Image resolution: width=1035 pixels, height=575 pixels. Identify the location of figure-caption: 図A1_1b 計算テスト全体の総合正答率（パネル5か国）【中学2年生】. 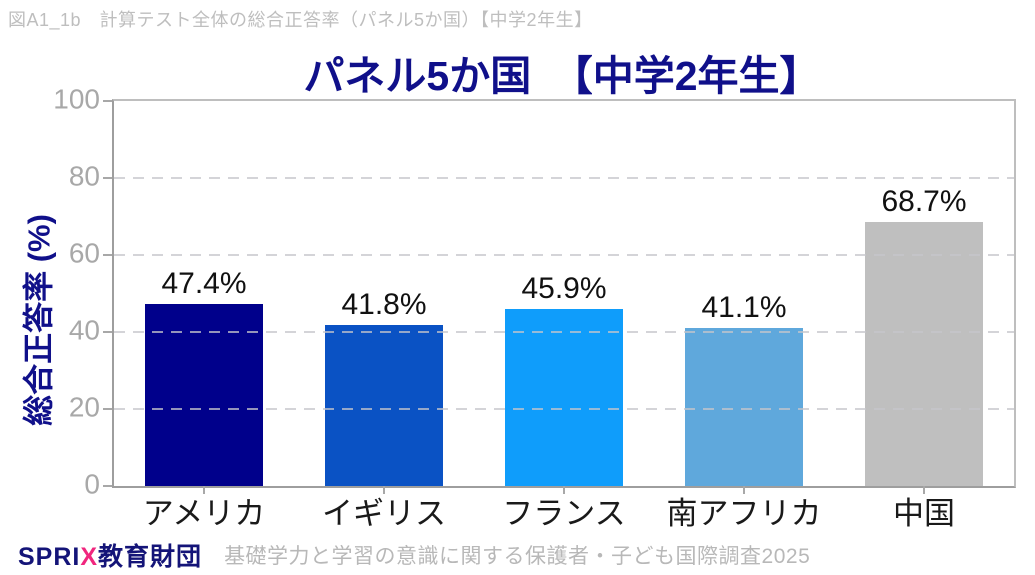
(300, 20).